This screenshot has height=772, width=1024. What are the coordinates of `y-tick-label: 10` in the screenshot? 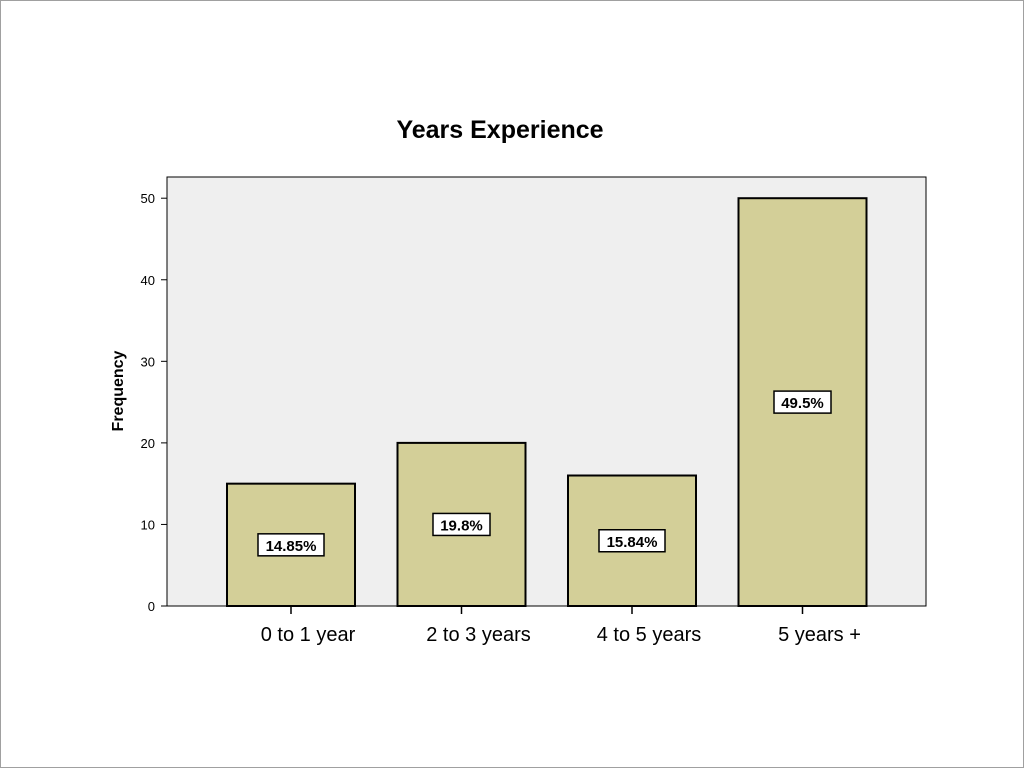 It's located at (148, 524).